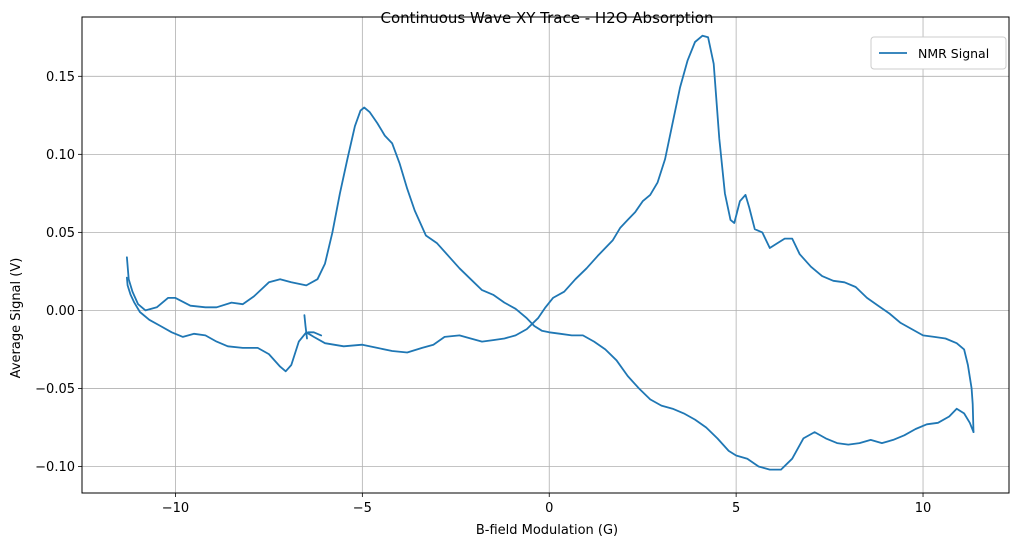 The image size is (1021, 547). I want to click on x-tick-label: −5, so click(362, 508).